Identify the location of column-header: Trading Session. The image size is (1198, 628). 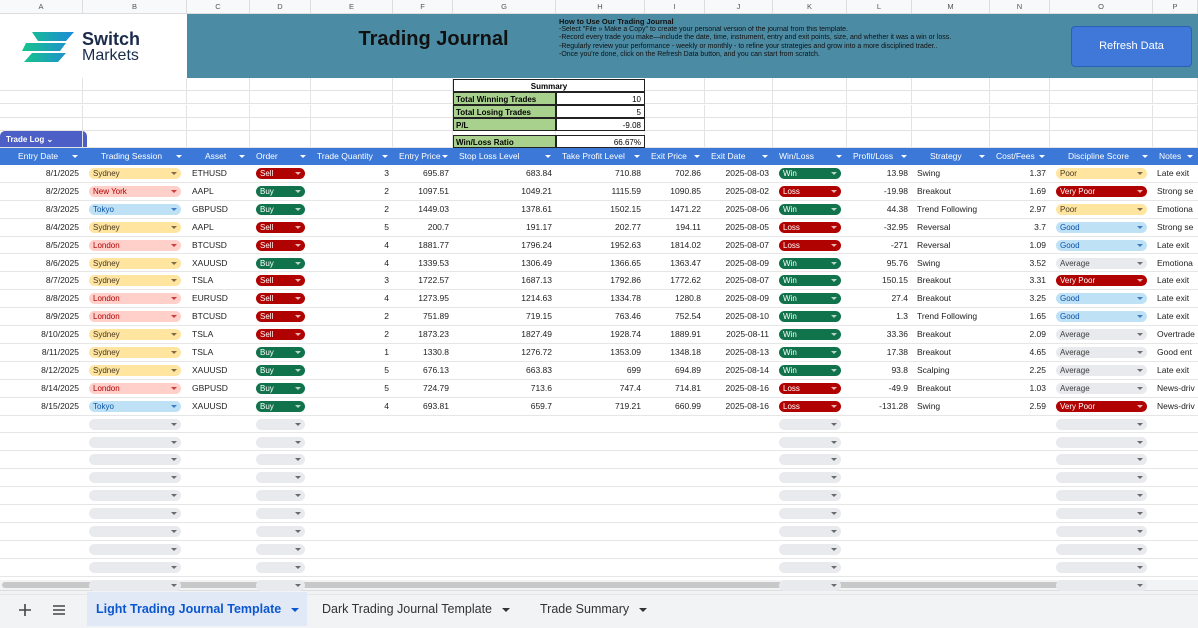
(135, 156).